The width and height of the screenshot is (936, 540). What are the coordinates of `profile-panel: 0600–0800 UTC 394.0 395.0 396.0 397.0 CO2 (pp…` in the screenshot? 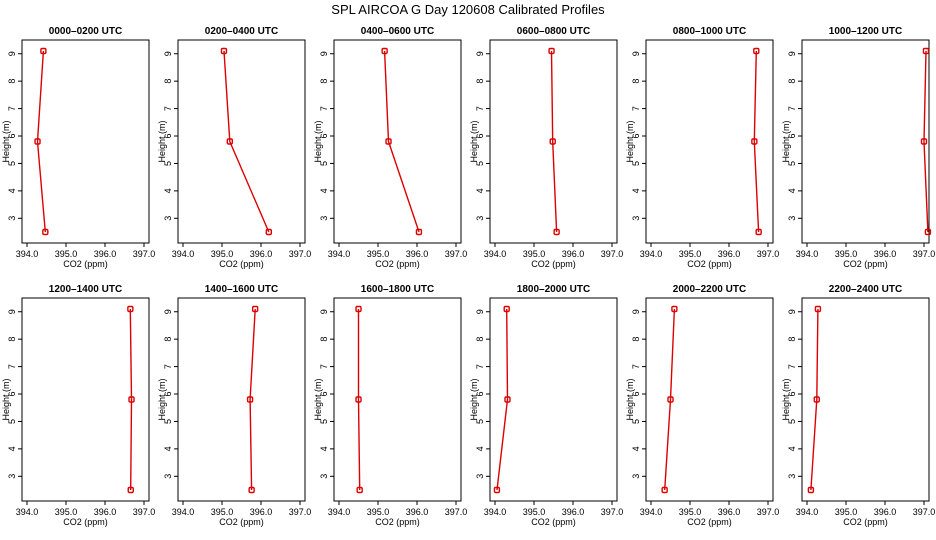 It's located at (546, 147).